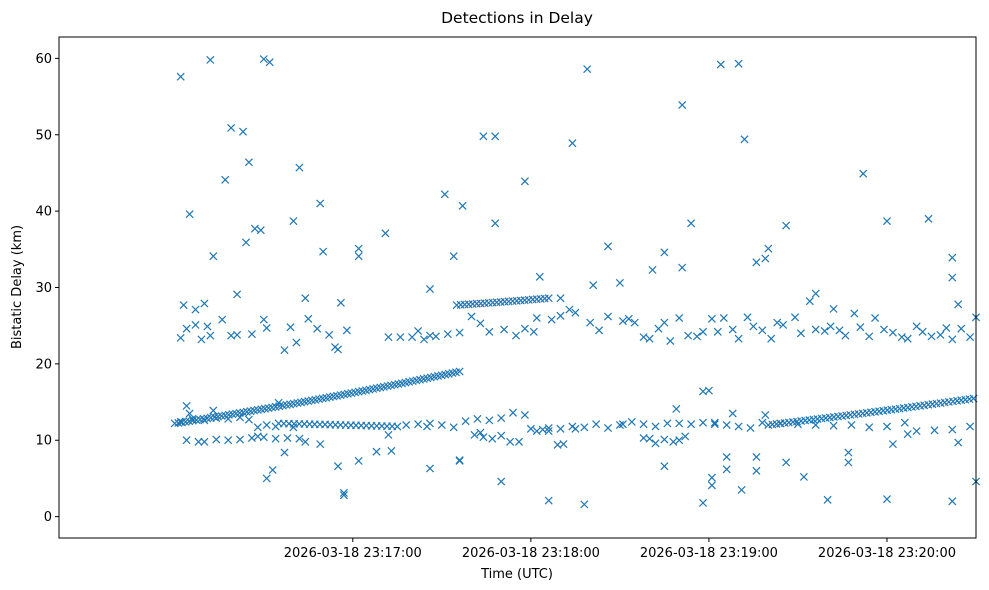 The height and width of the screenshot is (590, 989). Describe the element at coordinates (47, 288) in the screenshot. I see `y-axis: 0 10 20 30 40 50 60` at that location.